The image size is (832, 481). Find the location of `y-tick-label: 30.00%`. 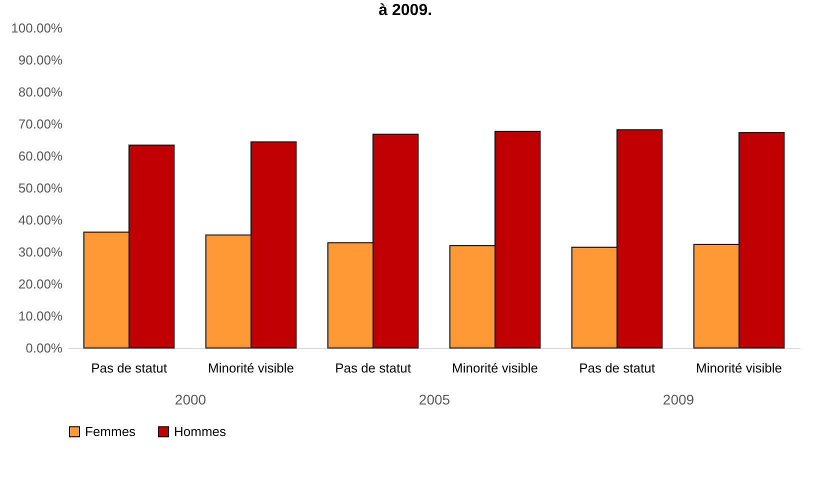

y-tick-label: 30.00% is located at coordinates (40, 252).